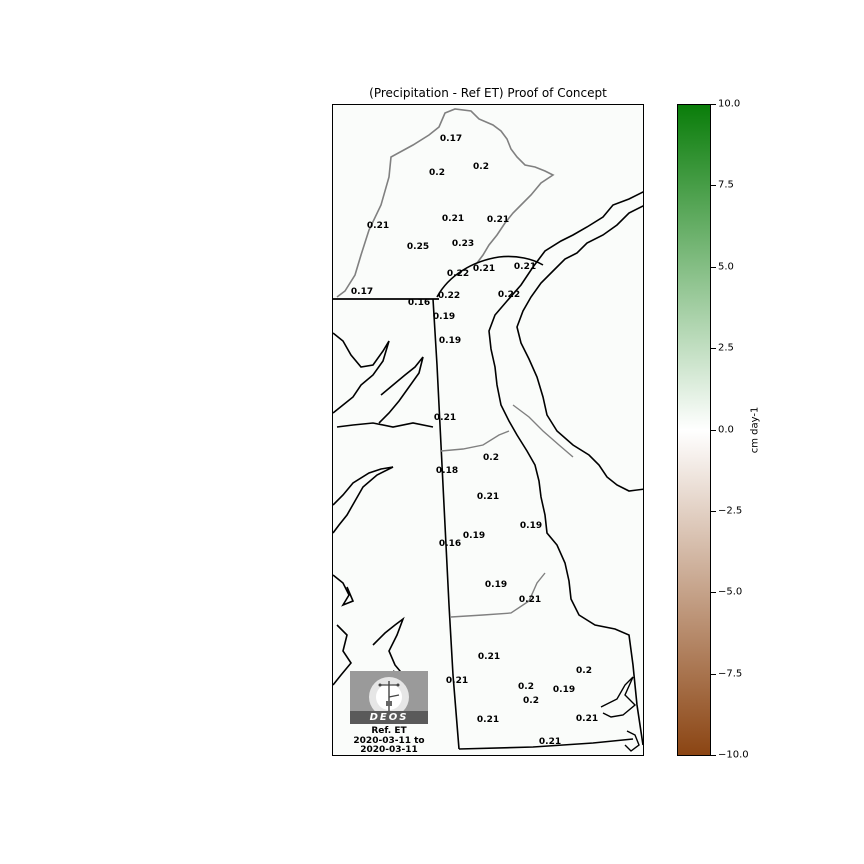  What do you see at coordinates (418, 247) in the screenshot?
I see `station-value: 0.25` at bounding box center [418, 247].